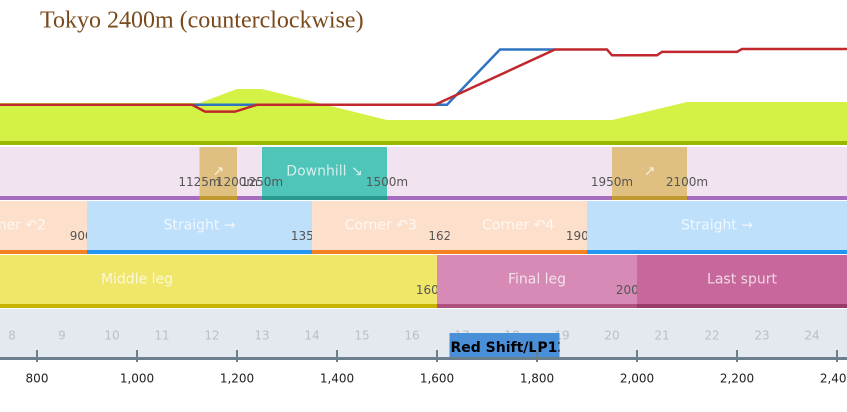  Describe the element at coordinates (537, 379) in the screenshot. I see `x-tick-label: 1,800` at that location.